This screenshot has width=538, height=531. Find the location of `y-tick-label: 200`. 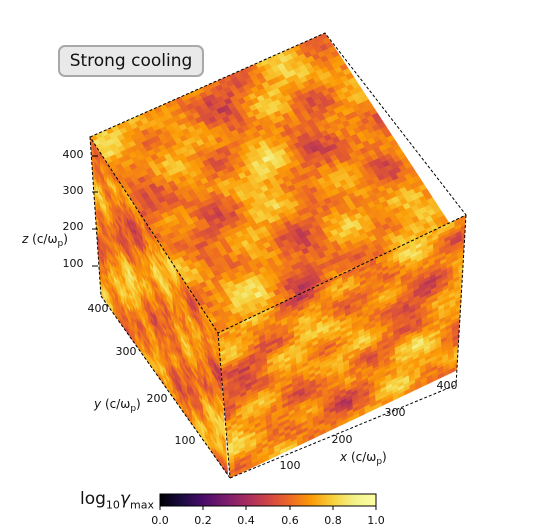

y-tick-label: 200 is located at coordinates (157, 398).